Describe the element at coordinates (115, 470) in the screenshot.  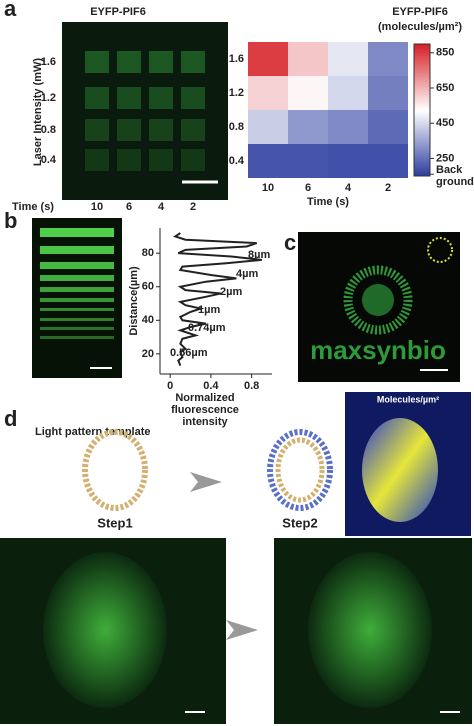
I see `template-face` at that location.